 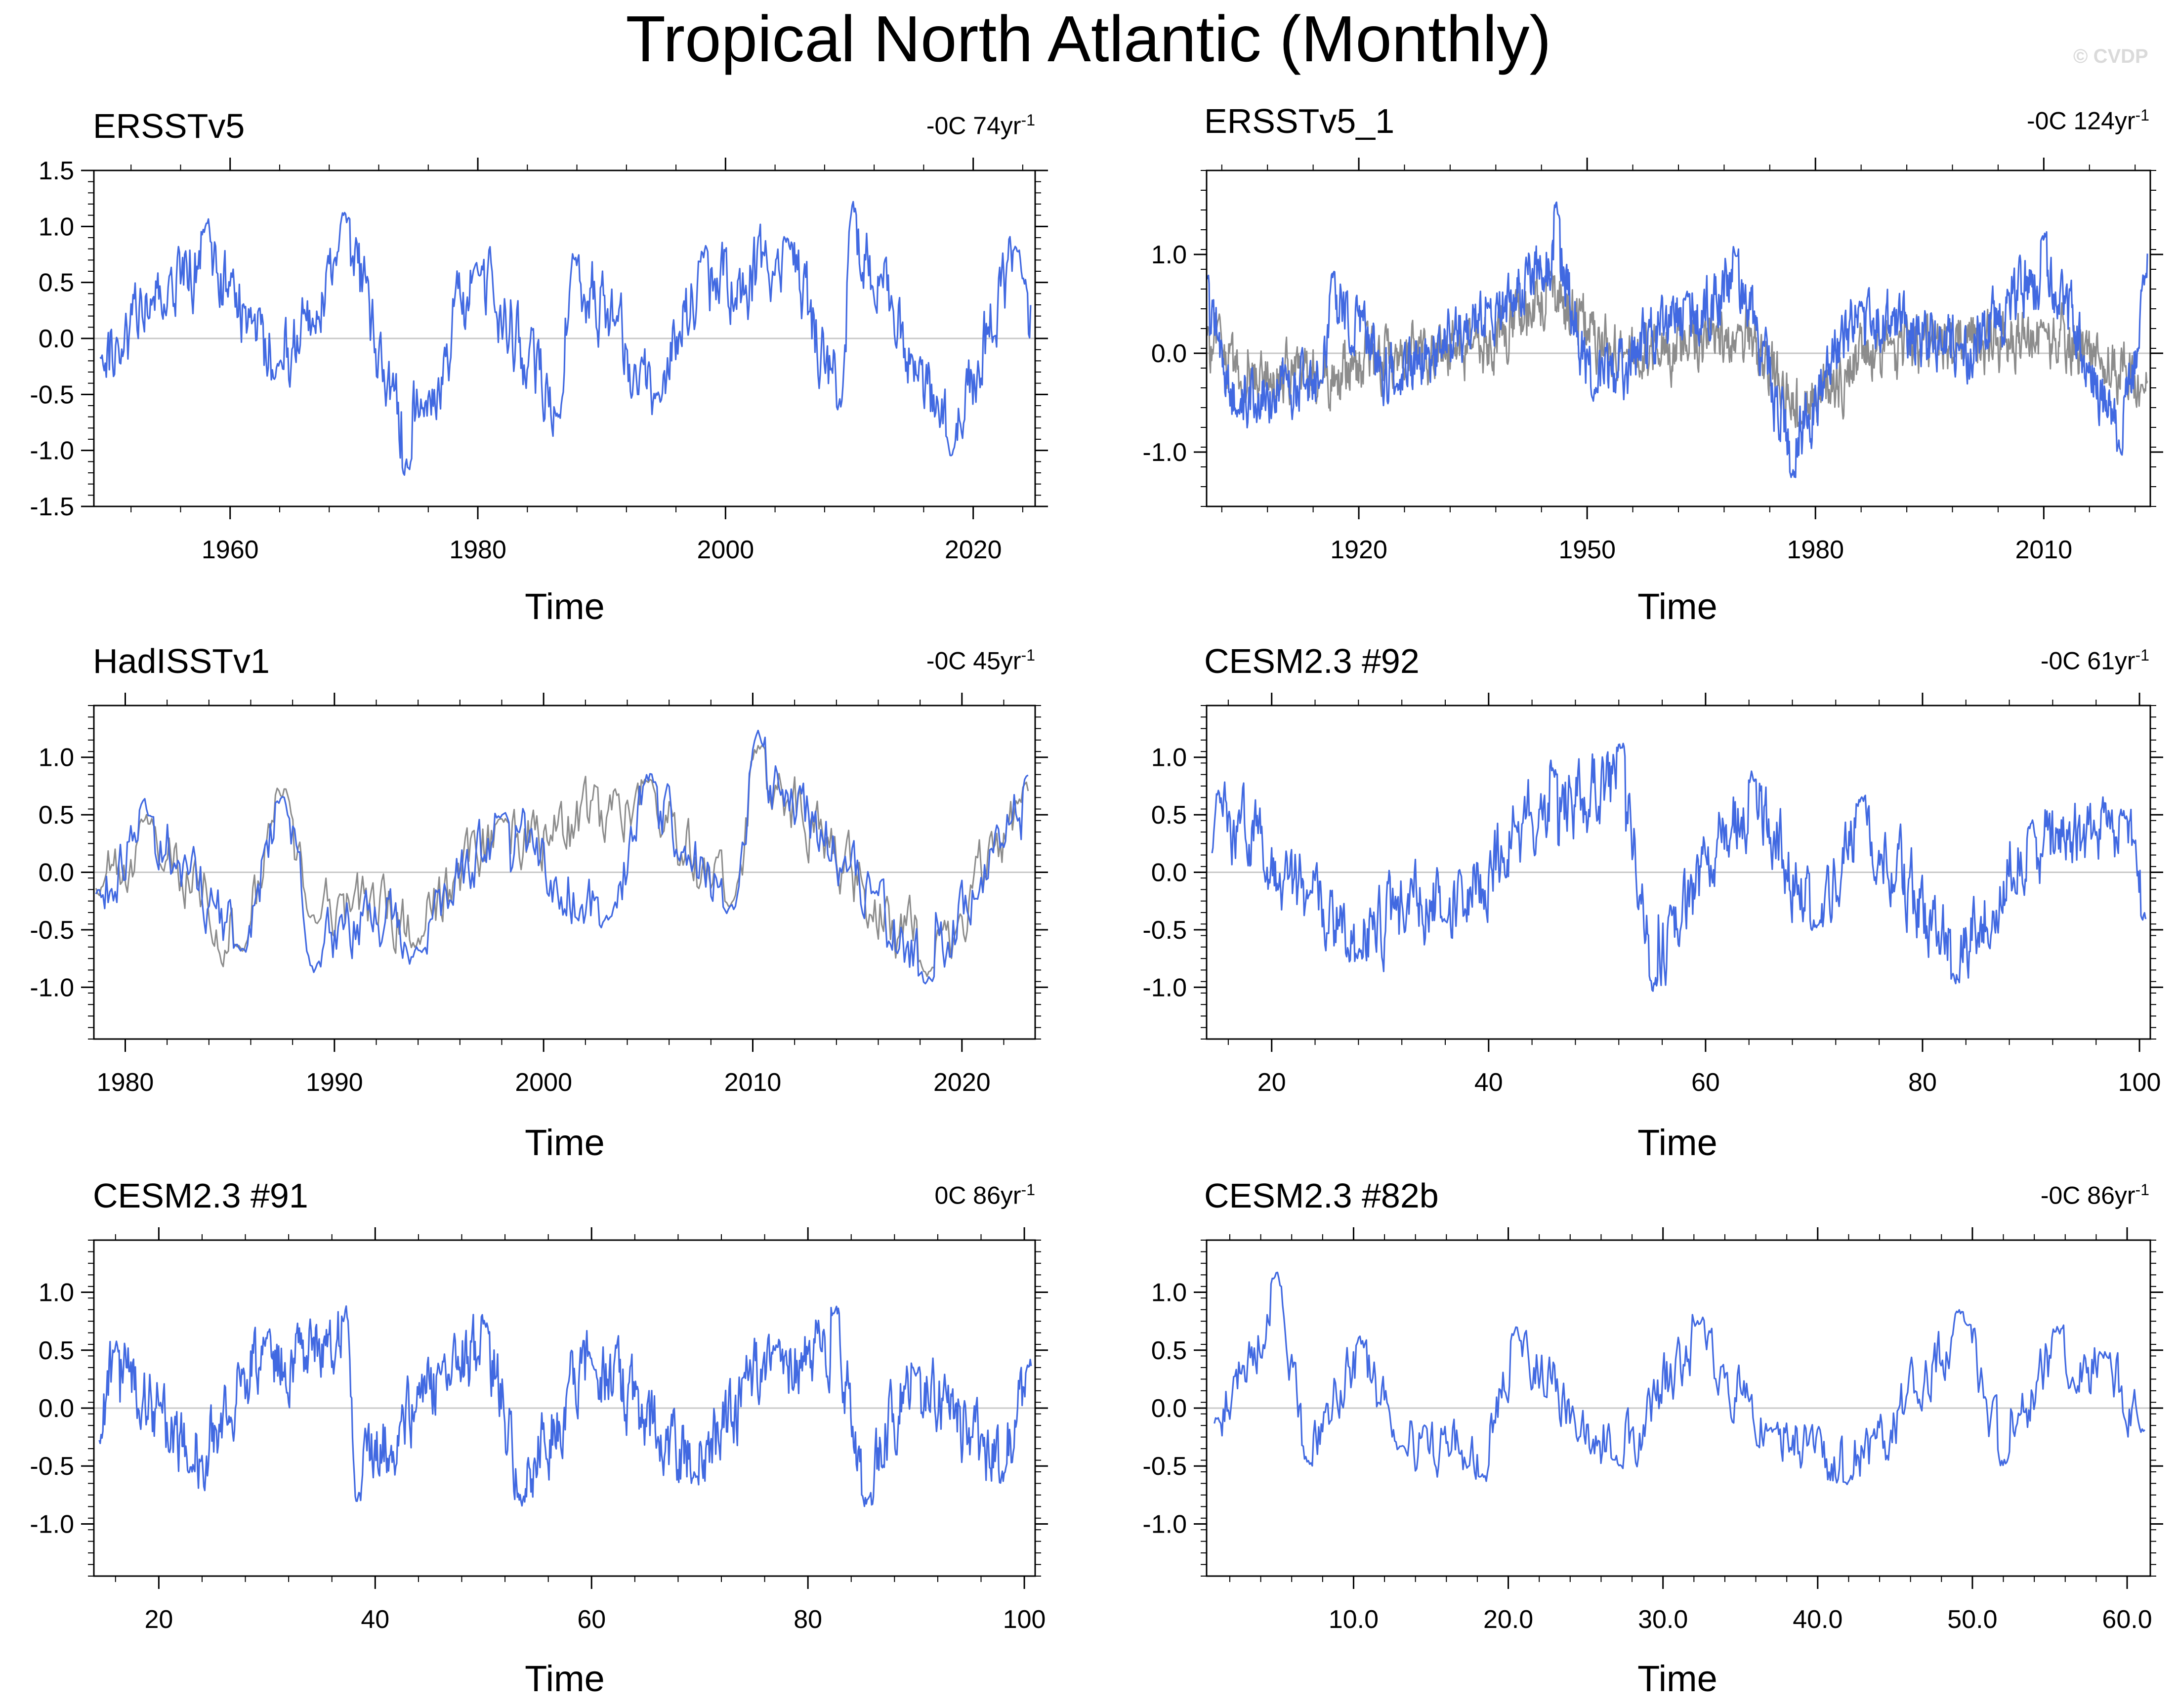 I want to click on panel-title: CESM2.3 #92, so click(x=1312, y=661).